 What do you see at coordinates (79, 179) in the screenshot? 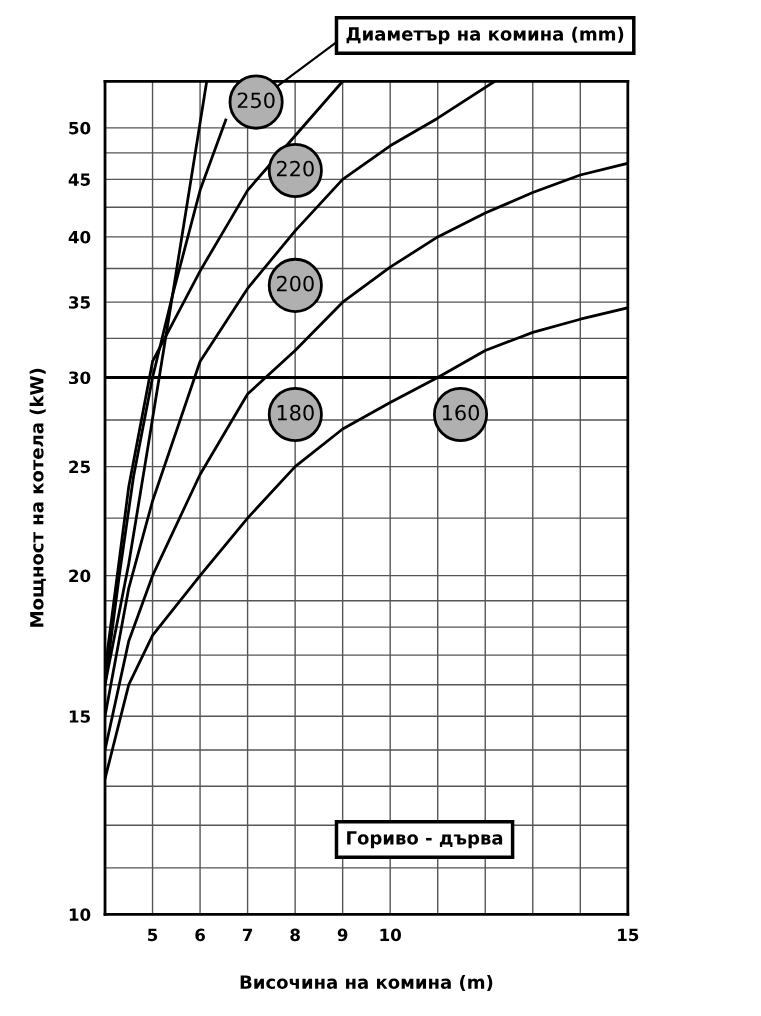
I see `y-tick-label: 45` at bounding box center [79, 179].